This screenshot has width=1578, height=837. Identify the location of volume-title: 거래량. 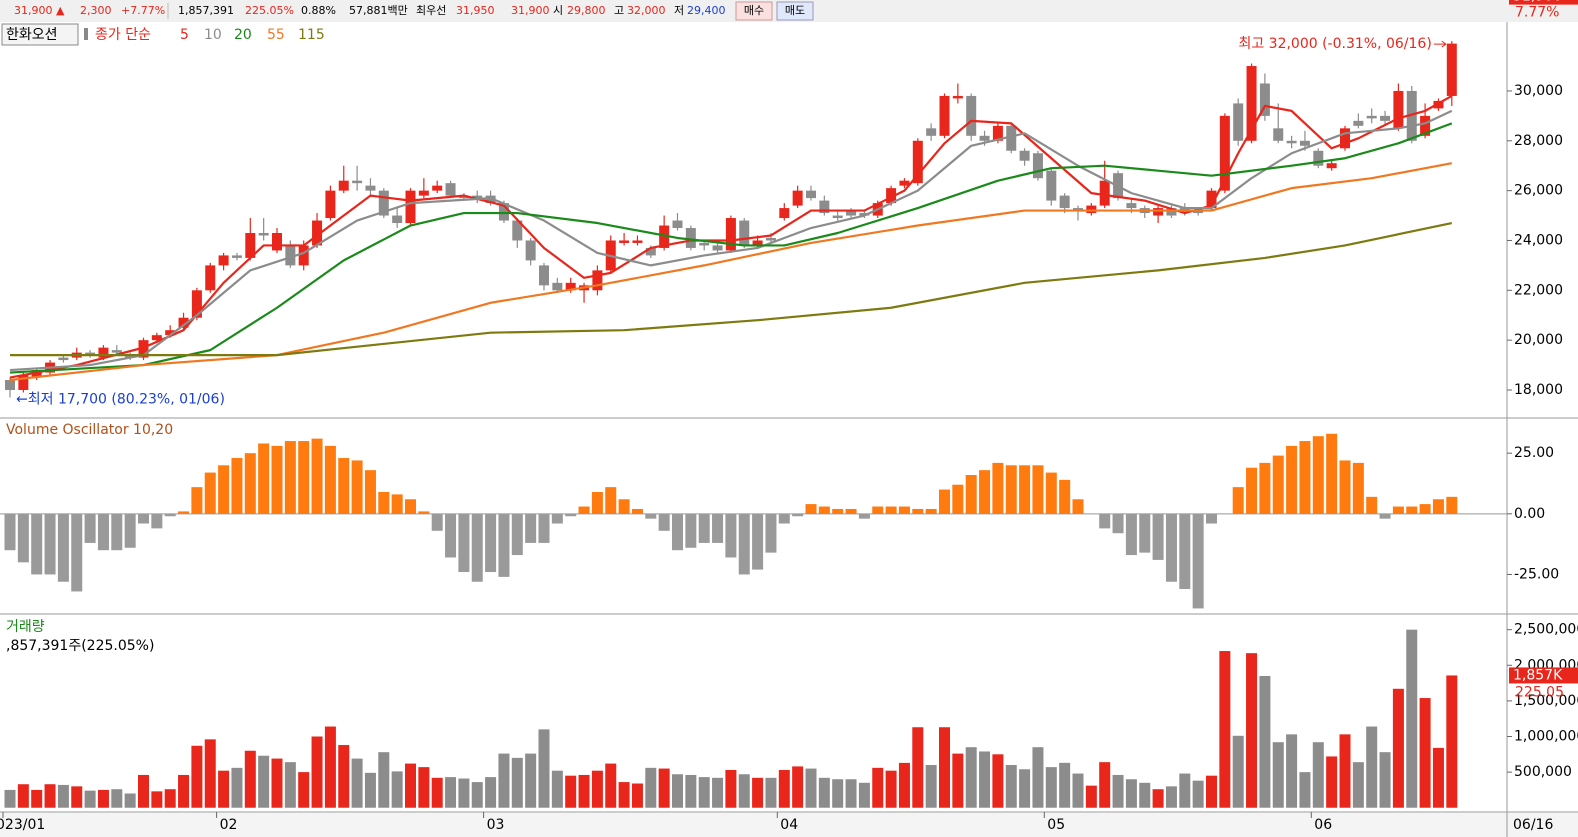
(25, 627).